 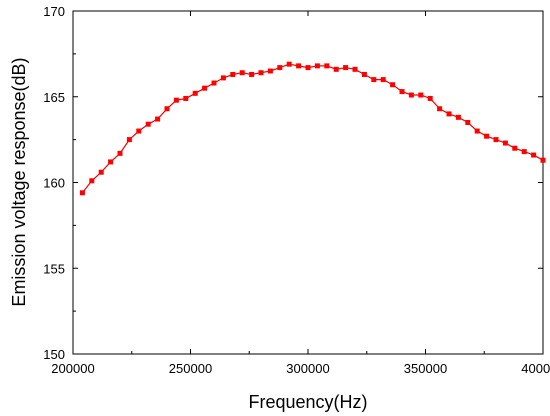 What do you see at coordinates (190, 368) in the screenshot?
I see `x-tick-label: 250000` at bounding box center [190, 368].